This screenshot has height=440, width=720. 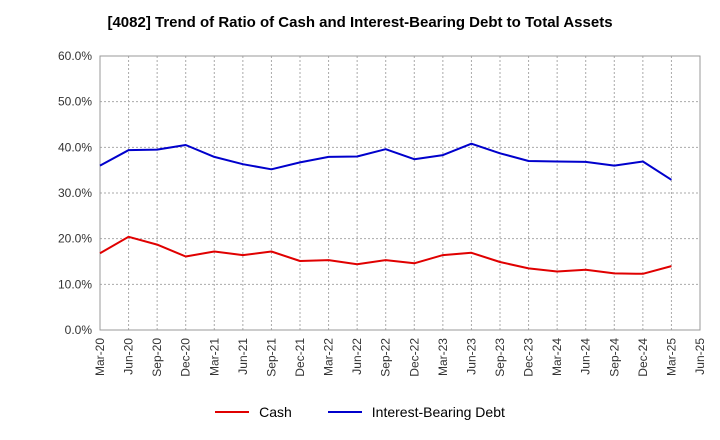 I want to click on legend-item-debt: Interest-Bearing Debt, so click(x=416, y=412).